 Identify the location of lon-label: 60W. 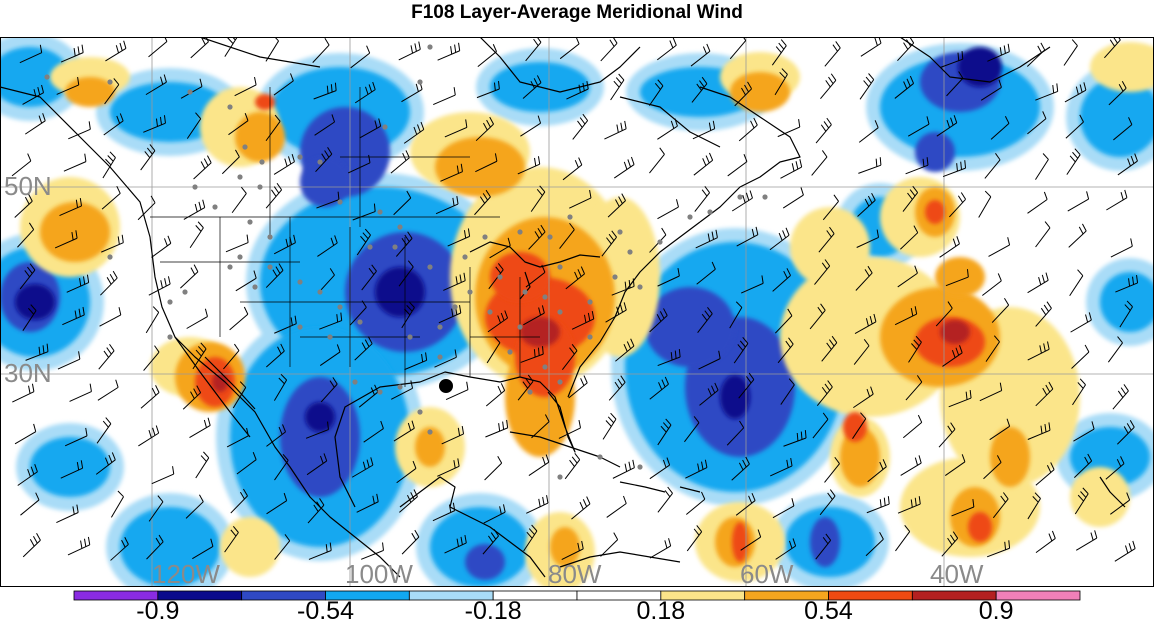
(767, 573).